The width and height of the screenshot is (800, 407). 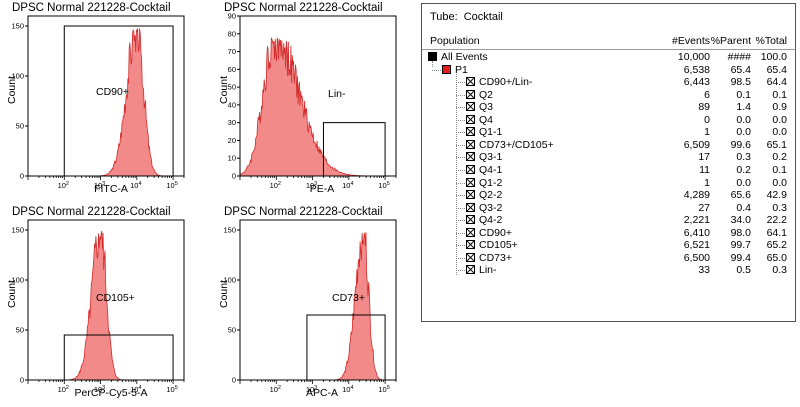 I want to click on parent-percent-value: 99.4, so click(x=740, y=257).